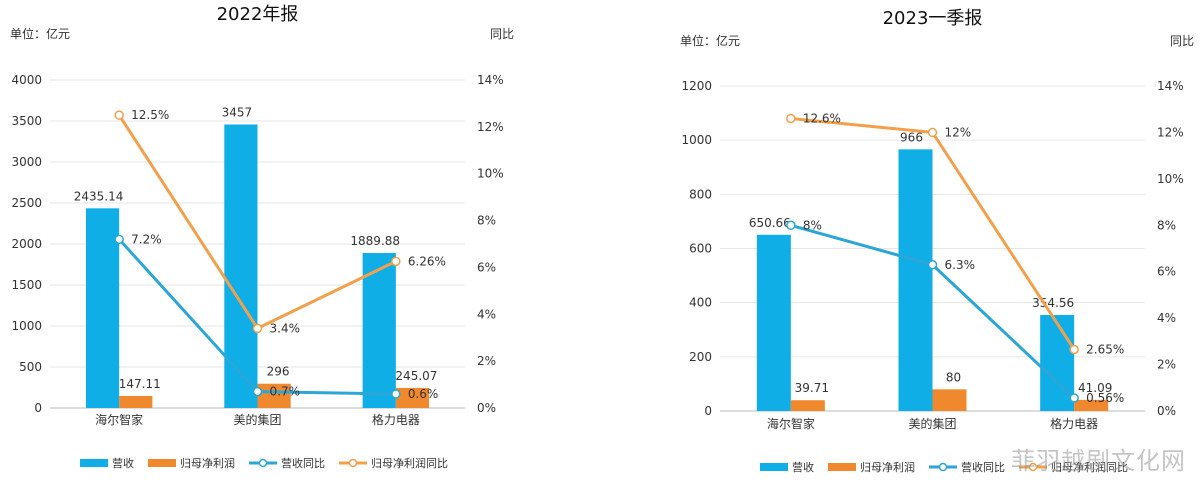  What do you see at coordinates (1095, 388) in the screenshot?
I see `bar-data-label: 41.09` at bounding box center [1095, 388].